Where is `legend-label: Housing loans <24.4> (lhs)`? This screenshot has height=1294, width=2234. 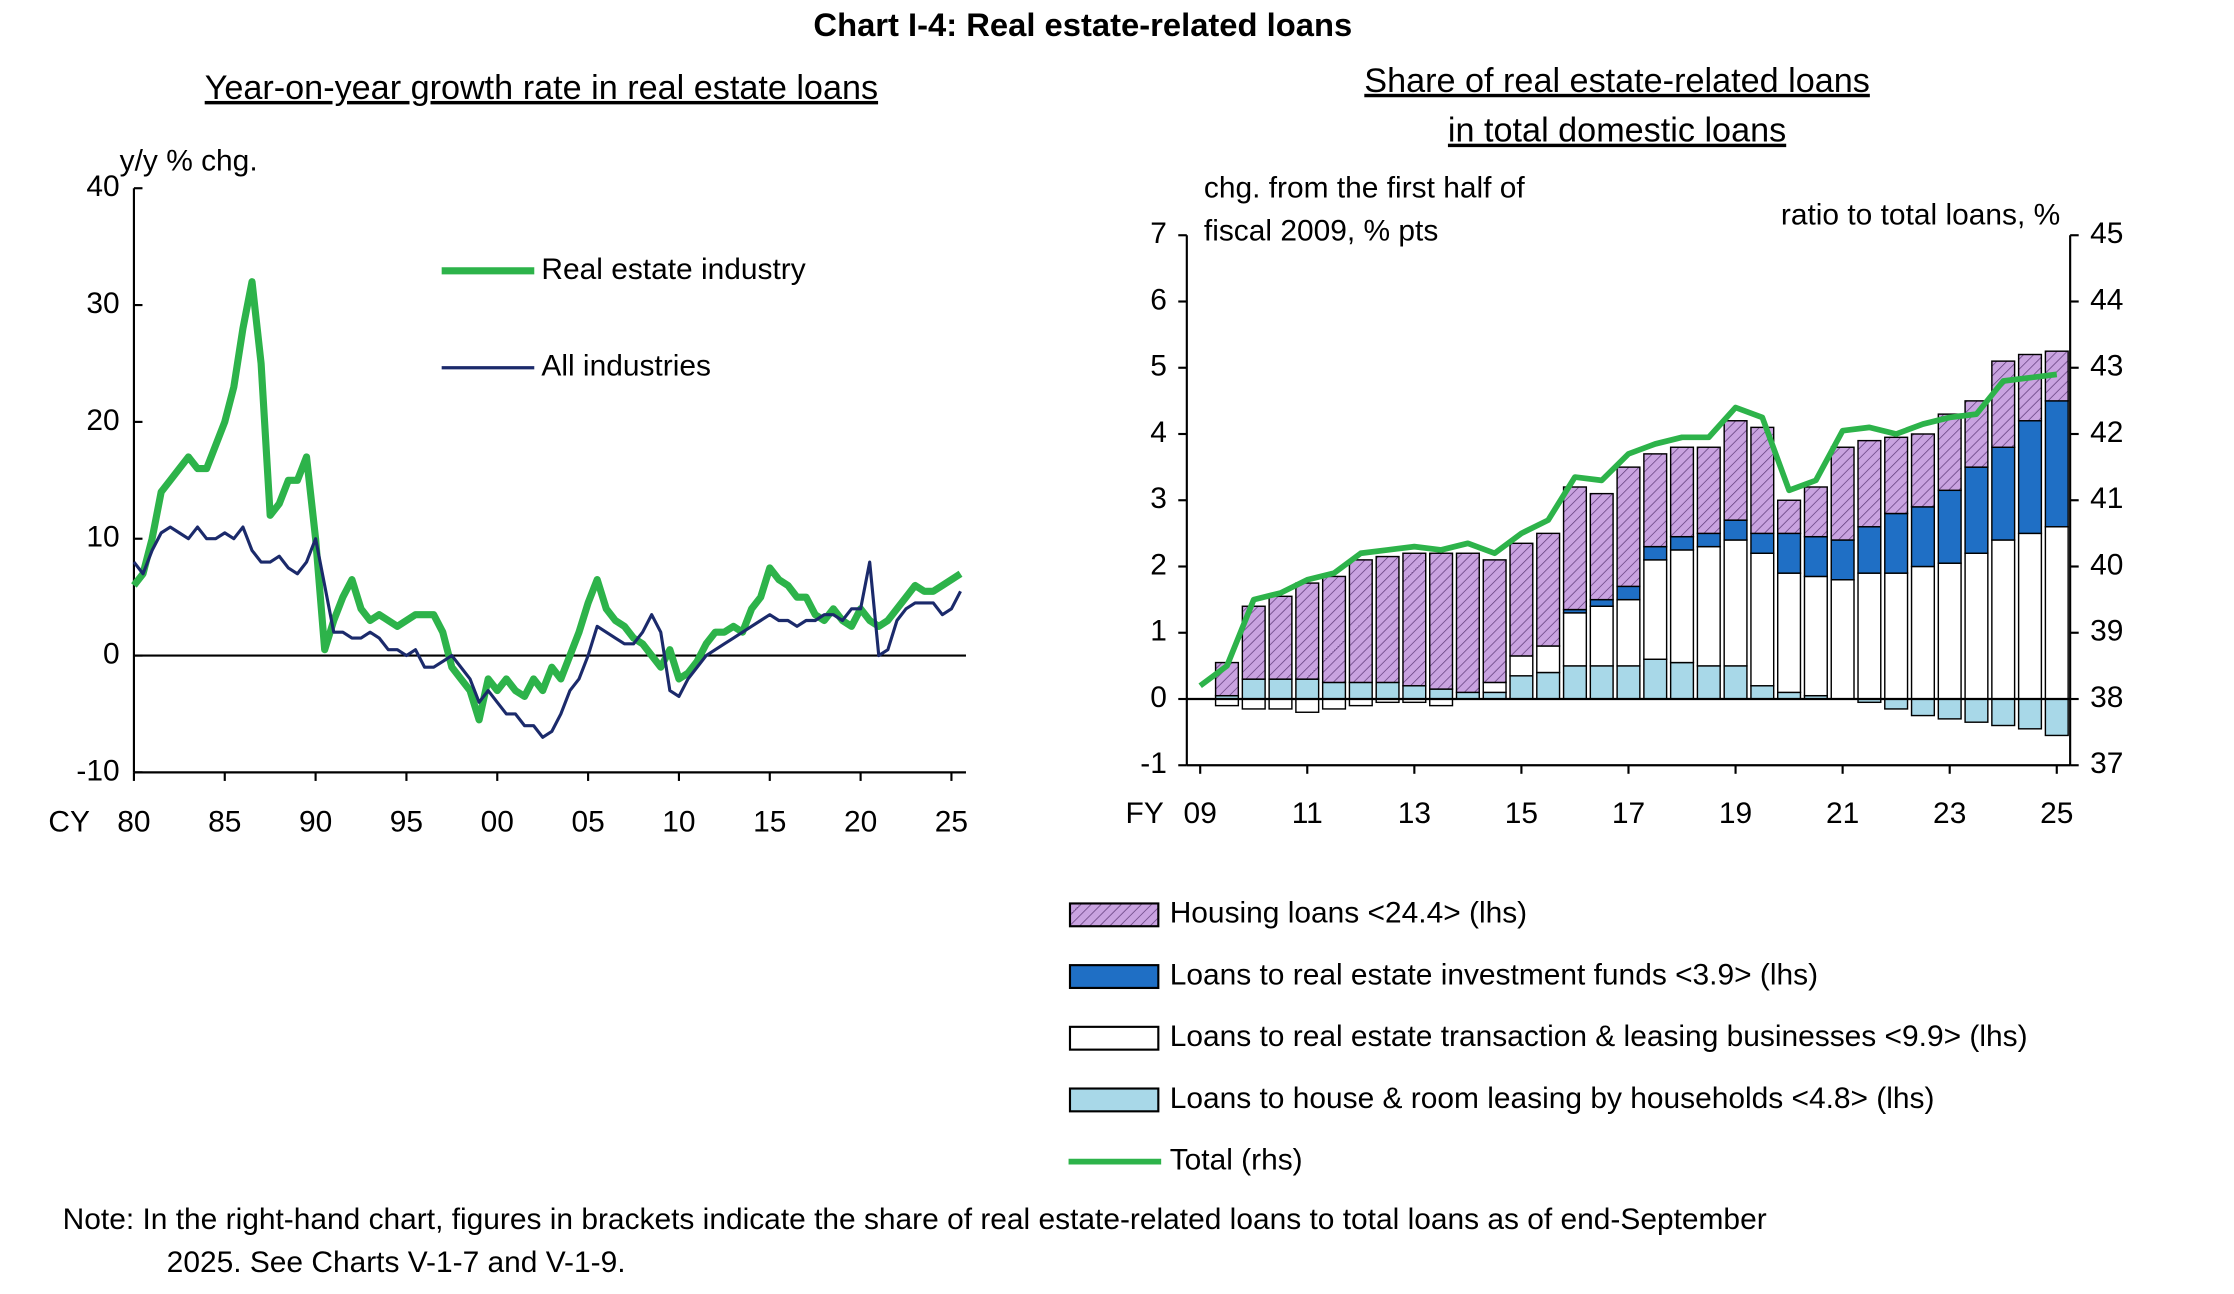 legend-label: Housing loans <24.4> (lhs) is located at coordinates (1348, 913).